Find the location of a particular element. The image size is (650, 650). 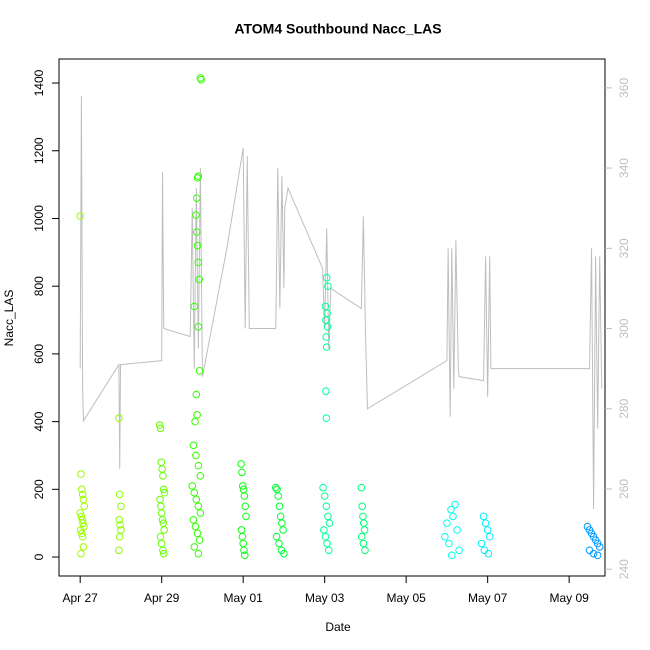

y-tick-label: 200 is located at coordinates (39, 489).